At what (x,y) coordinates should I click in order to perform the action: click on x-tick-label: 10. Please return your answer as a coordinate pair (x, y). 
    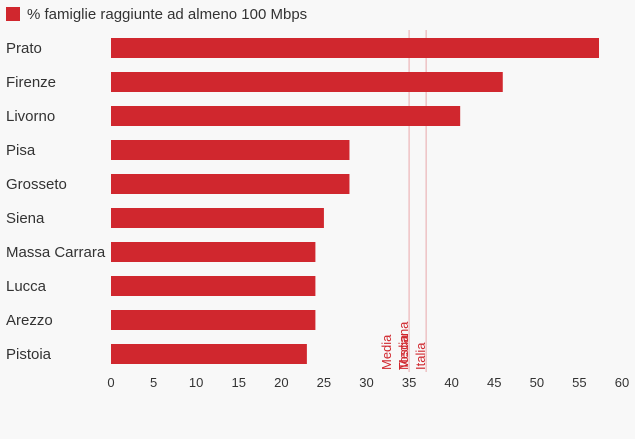
    Looking at the image, I should click on (196, 382).